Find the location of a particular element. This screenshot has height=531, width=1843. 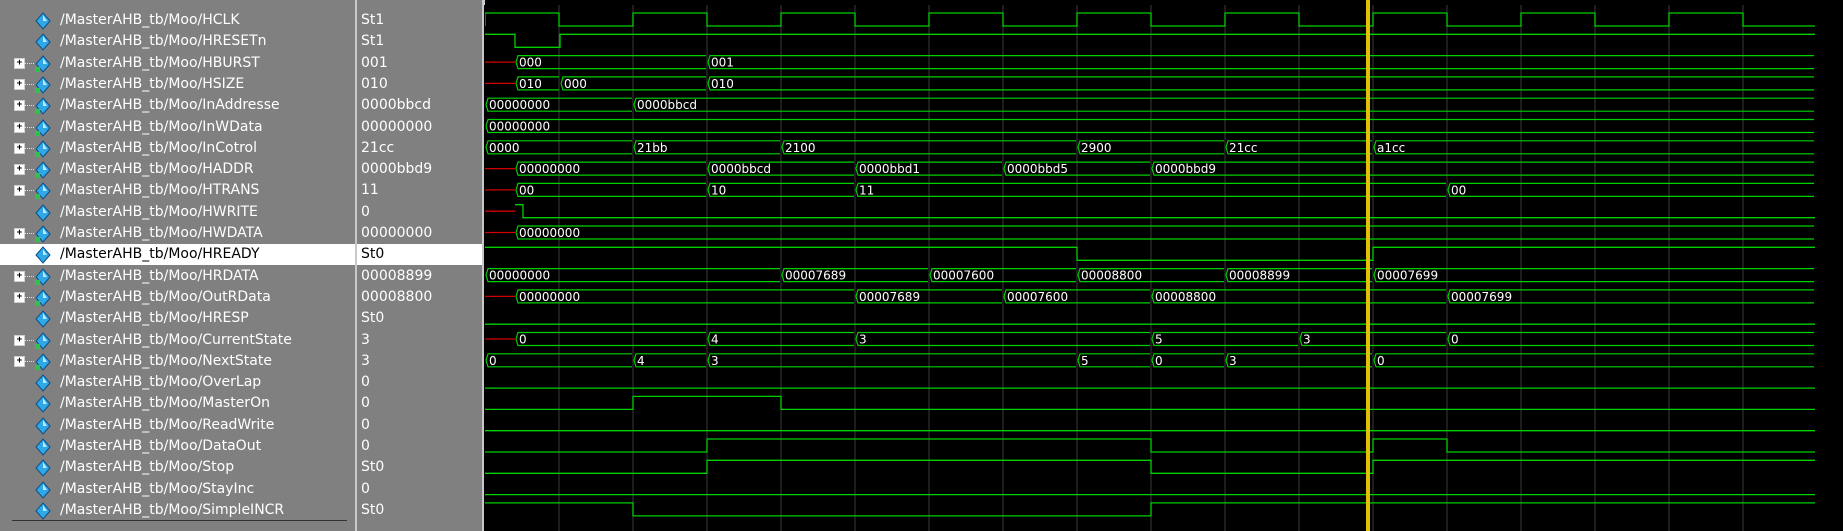

signal-row: +/MasterAHB_tb/Moo/InWData is located at coordinates (177, 127).